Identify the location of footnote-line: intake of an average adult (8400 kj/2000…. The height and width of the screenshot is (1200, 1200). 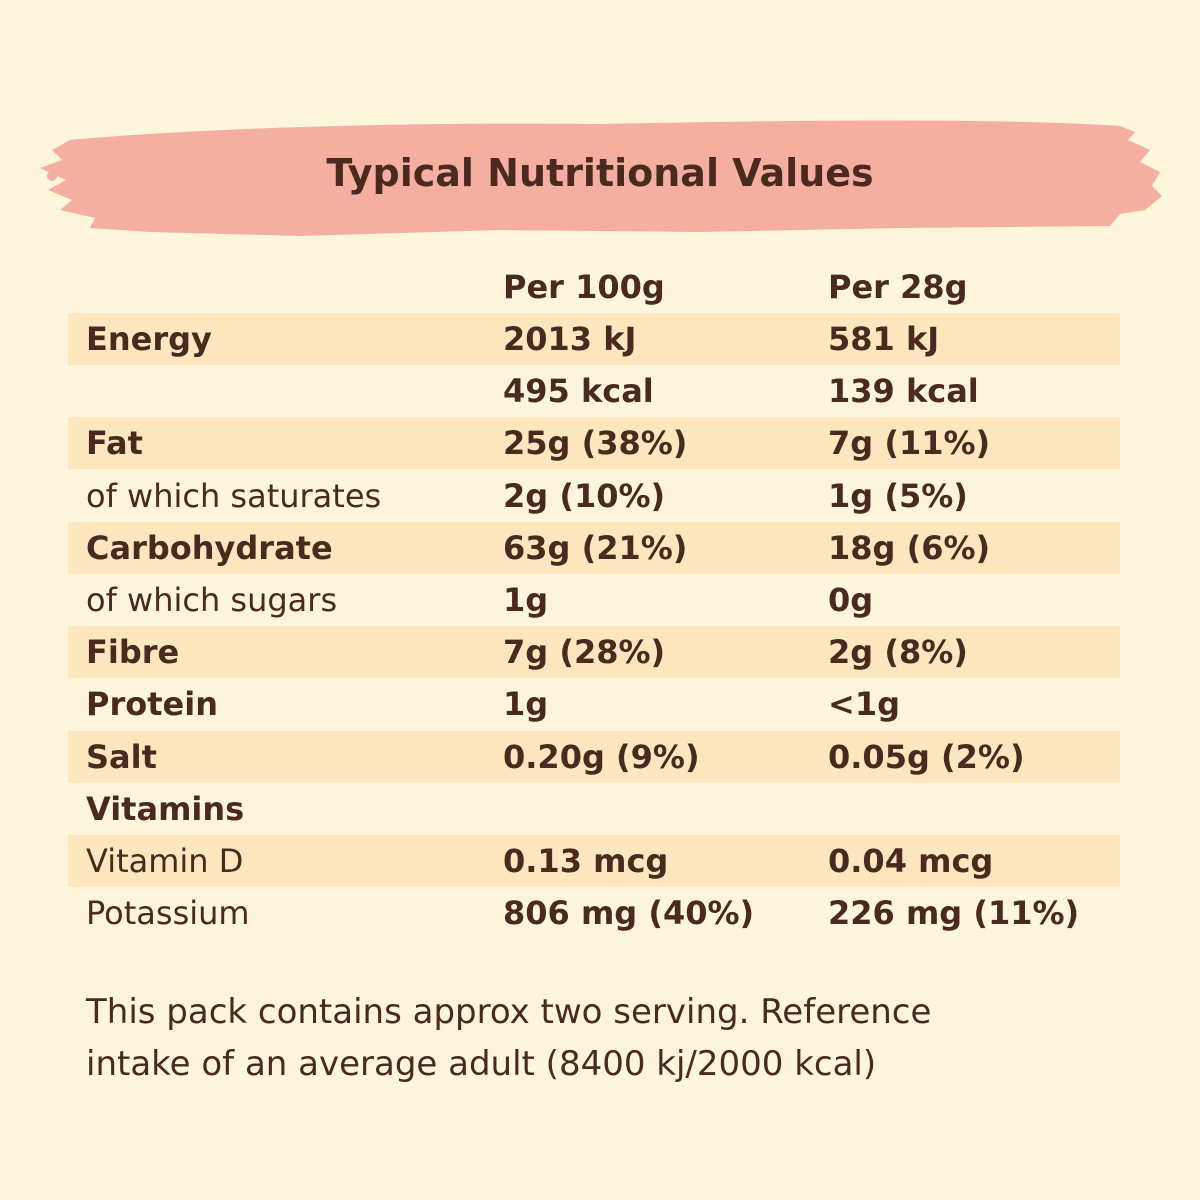
(481, 1064).